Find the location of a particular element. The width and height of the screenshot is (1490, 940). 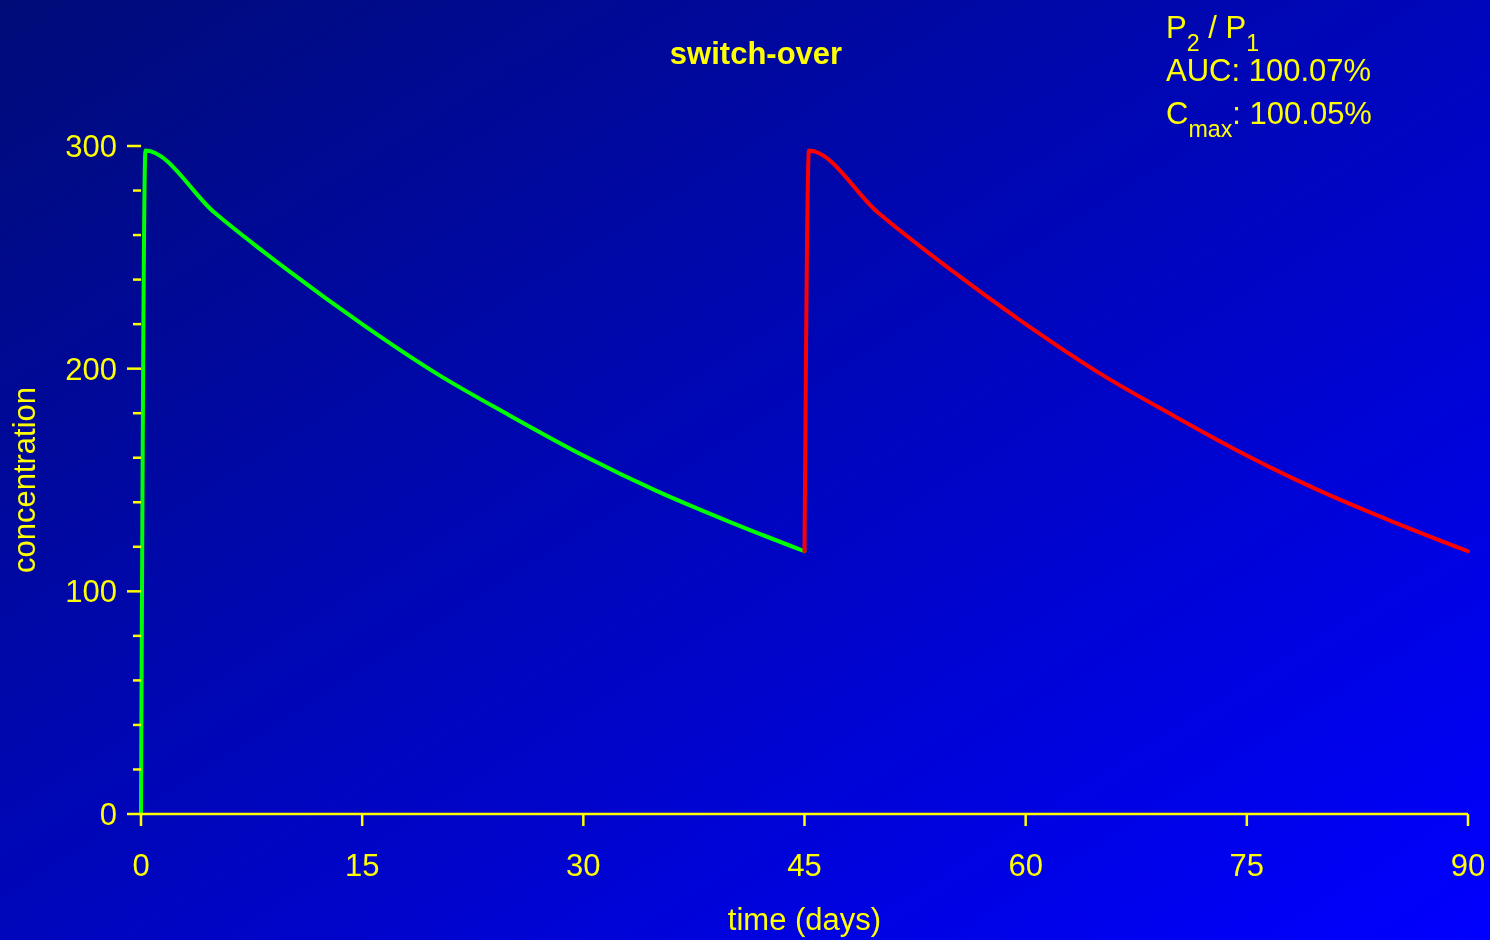

text: AUC: 100.07% is located at coordinates (1269, 70).